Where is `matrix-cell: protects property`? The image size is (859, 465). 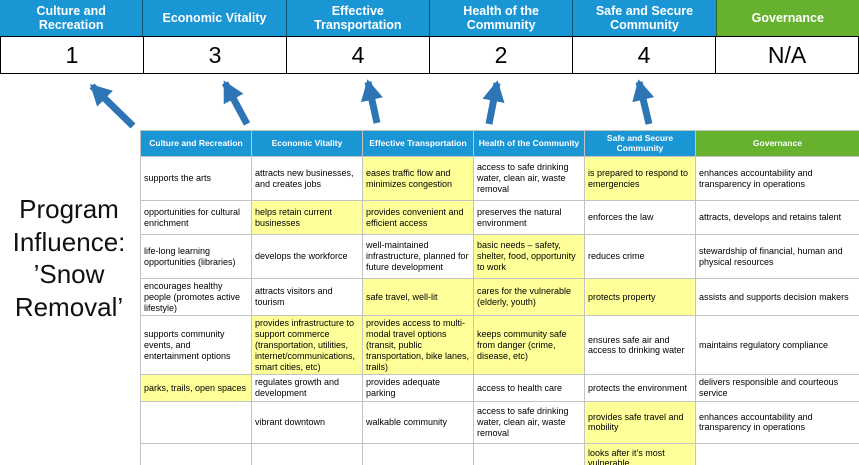
matrix-cell: protects property is located at coordinates (640, 297).